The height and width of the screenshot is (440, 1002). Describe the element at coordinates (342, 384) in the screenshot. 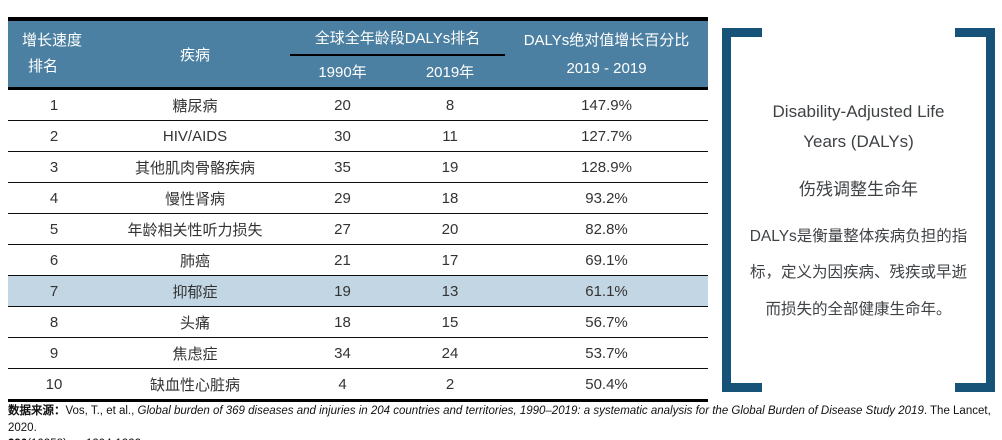

I see `cell-1990: 4` at that location.